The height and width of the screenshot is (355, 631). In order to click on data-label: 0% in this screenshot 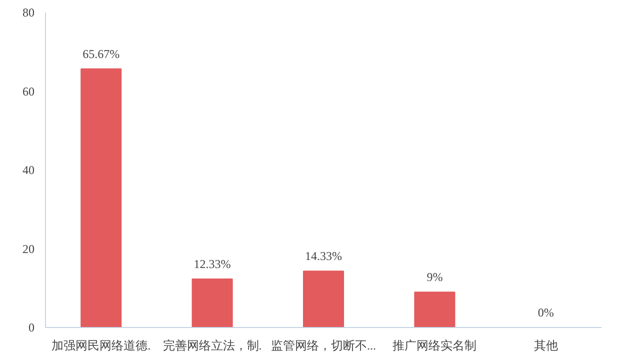, I will do `click(546, 313)`.